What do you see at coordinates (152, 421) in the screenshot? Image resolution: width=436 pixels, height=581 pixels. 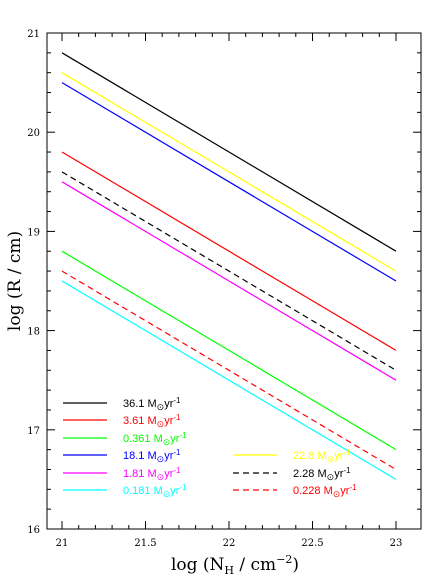 I see `legend-label: 3.61 M⊙yr-1` at bounding box center [152, 421].